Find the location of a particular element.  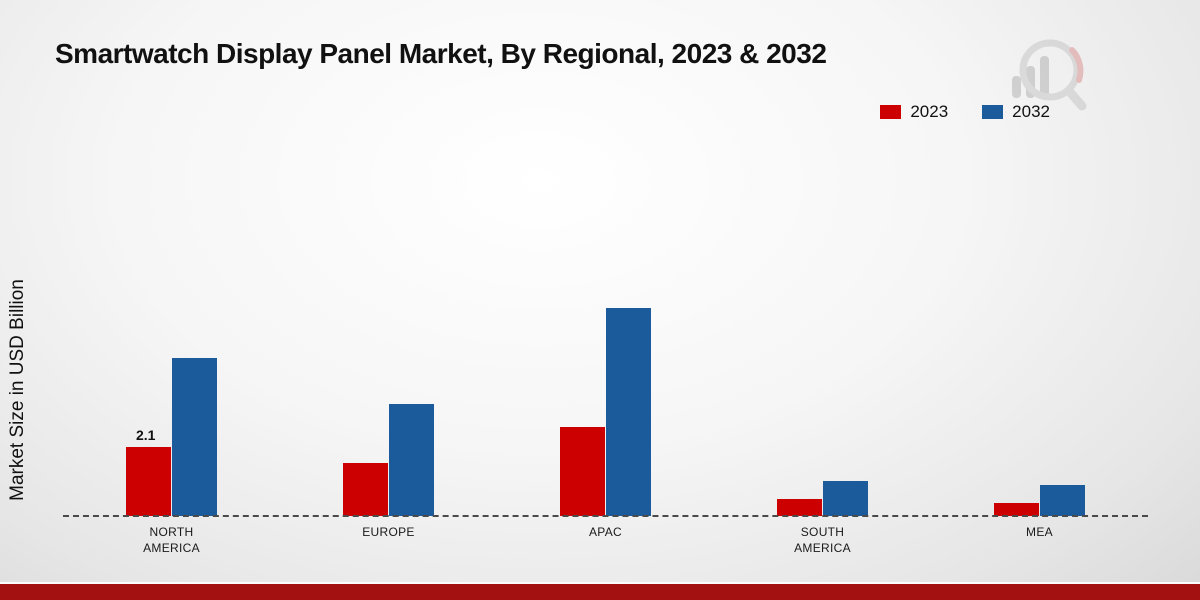

y-axis-label: Market Size in USD Billion is located at coordinates (17, 390).